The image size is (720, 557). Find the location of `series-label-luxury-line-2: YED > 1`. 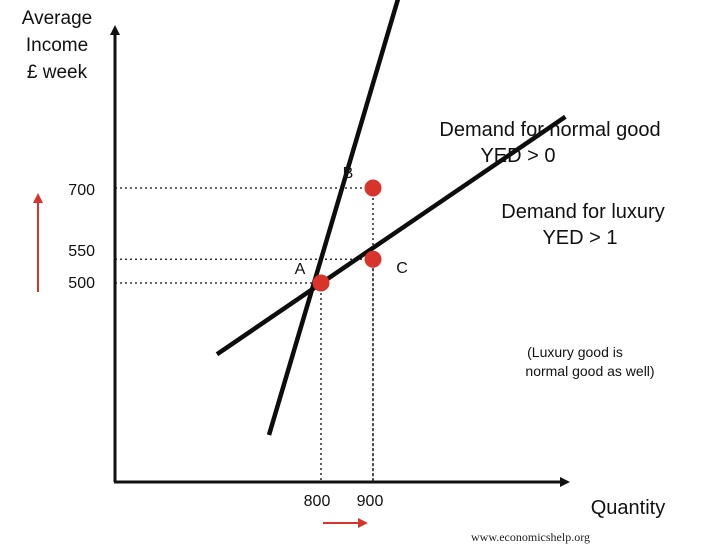

series-label-luxury-line-2: YED > 1 is located at coordinates (579, 238).